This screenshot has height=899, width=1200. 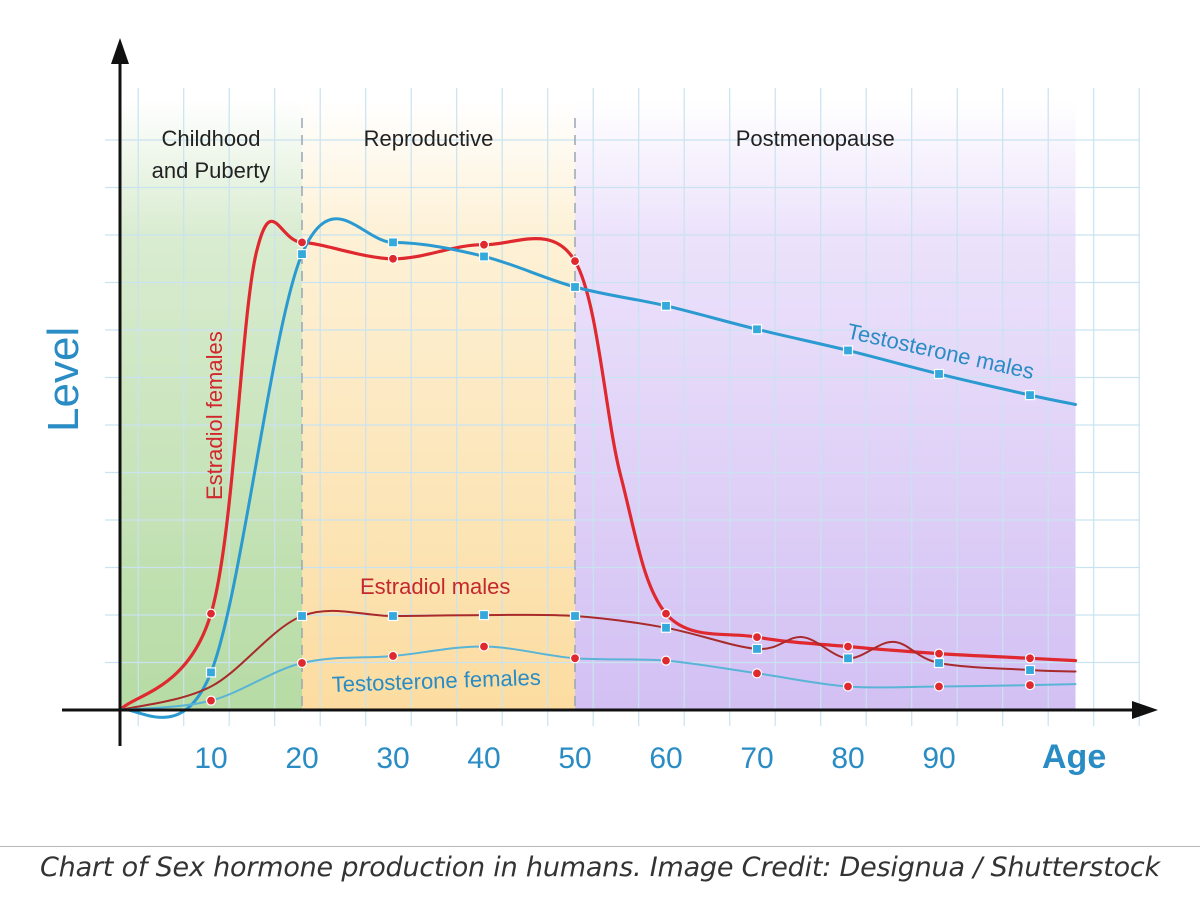 What do you see at coordinates (938, 758) in the screenshot?
I see `x-tick-label: 90` at bounding box center [938, 758].